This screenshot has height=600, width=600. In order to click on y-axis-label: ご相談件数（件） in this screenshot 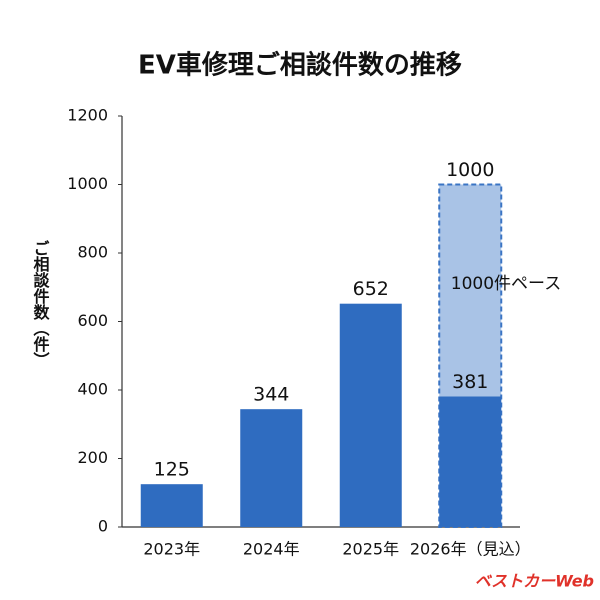, I will do `click(40, 303)`.